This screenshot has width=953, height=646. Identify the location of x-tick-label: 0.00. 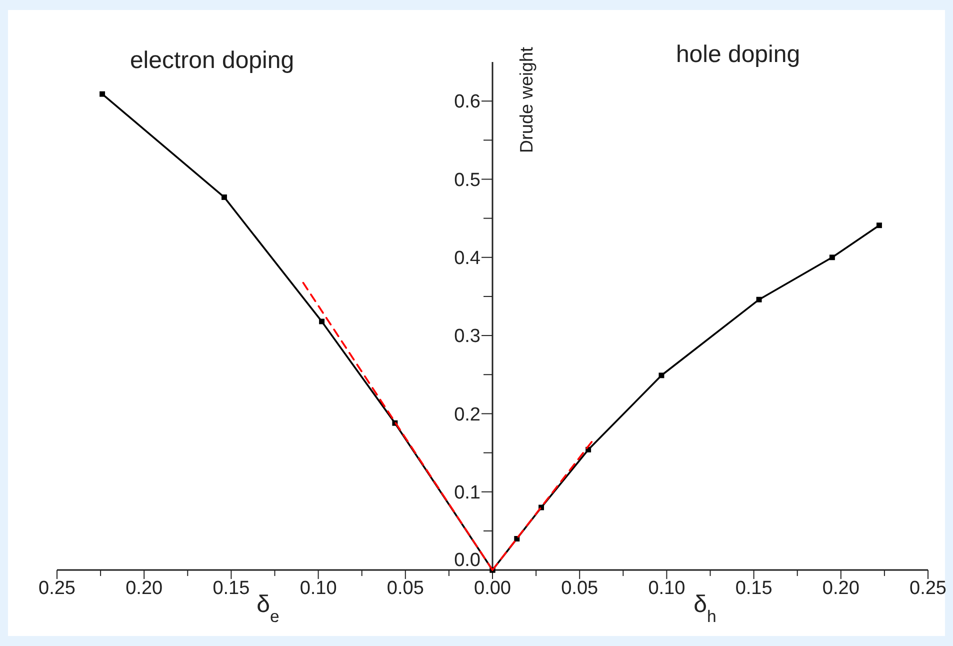
(492, 588).